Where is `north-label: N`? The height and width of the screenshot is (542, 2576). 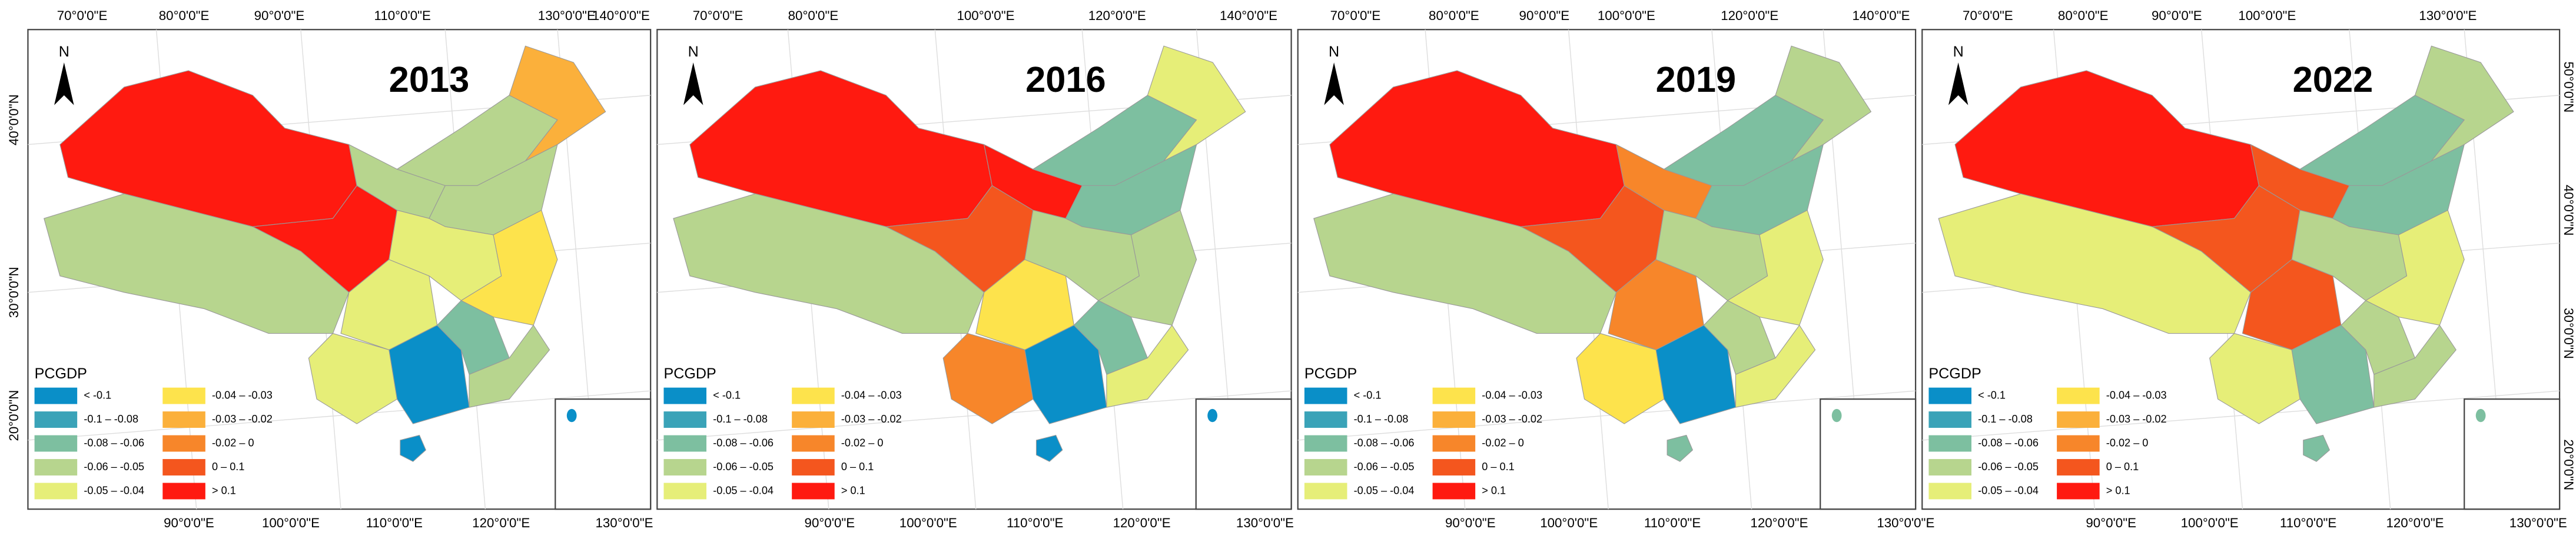 north-label: N is located at coordinates (693, 52).